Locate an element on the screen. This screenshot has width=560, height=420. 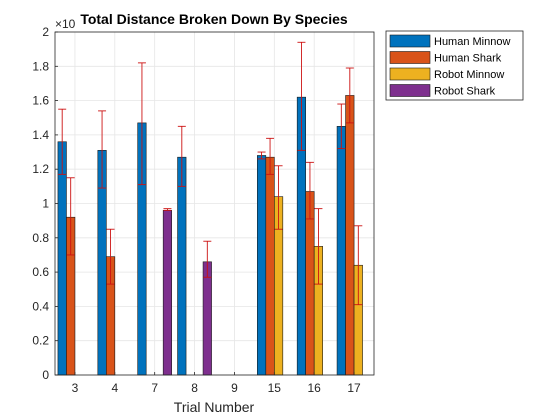
x-tick-label: 16 is located at coordinates (315, 388).